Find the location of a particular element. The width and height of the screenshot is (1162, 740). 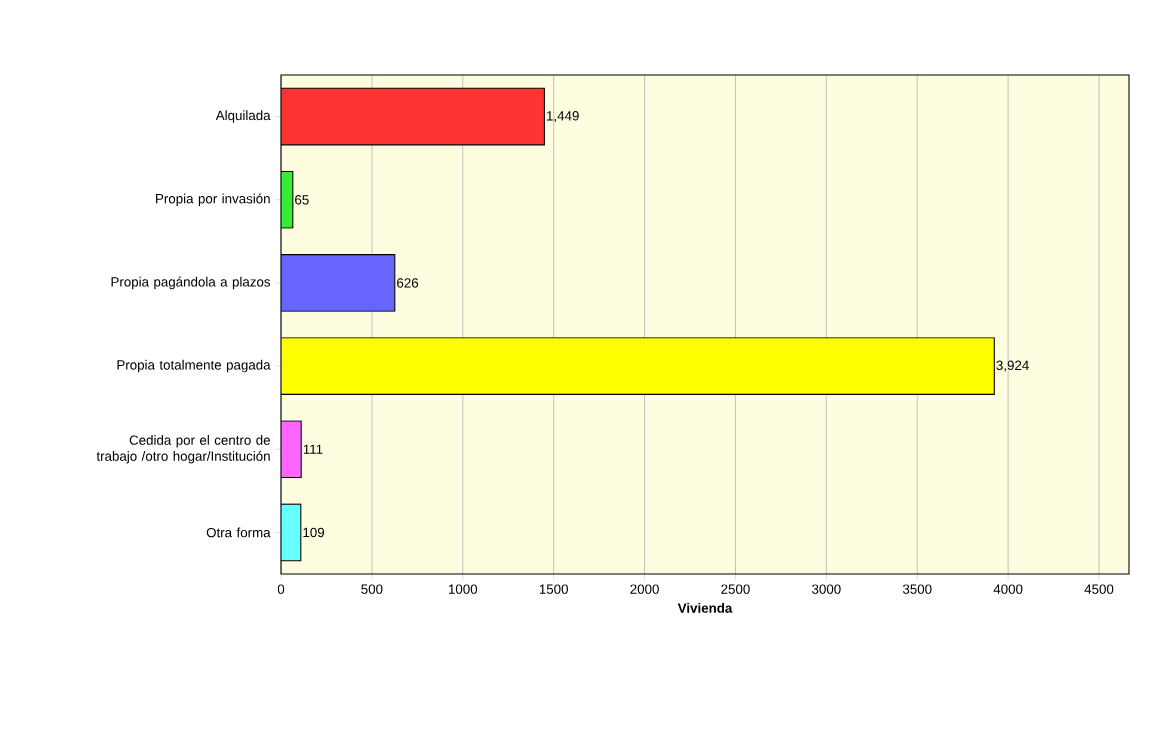

data-label: 109 is located at coordinates (314, 532).